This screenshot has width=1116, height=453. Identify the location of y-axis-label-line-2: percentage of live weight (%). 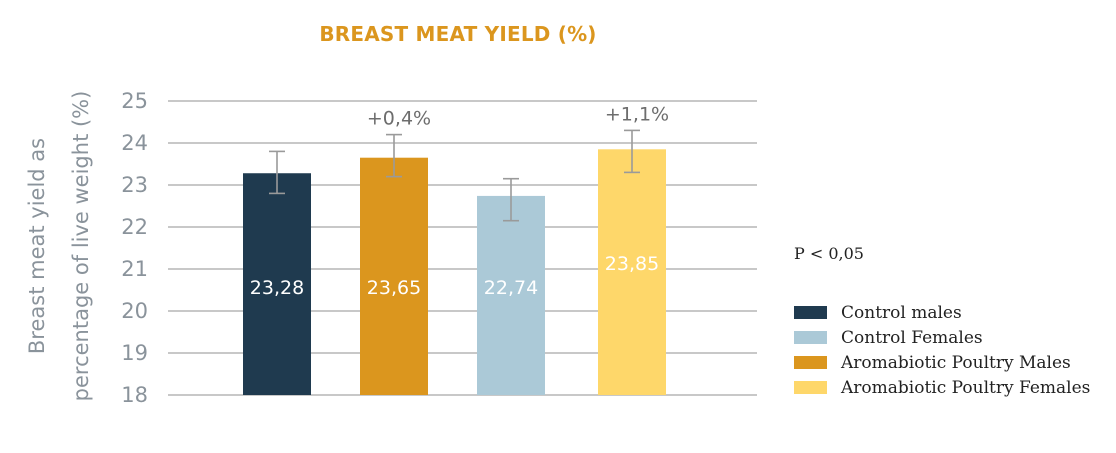
(81, 246).